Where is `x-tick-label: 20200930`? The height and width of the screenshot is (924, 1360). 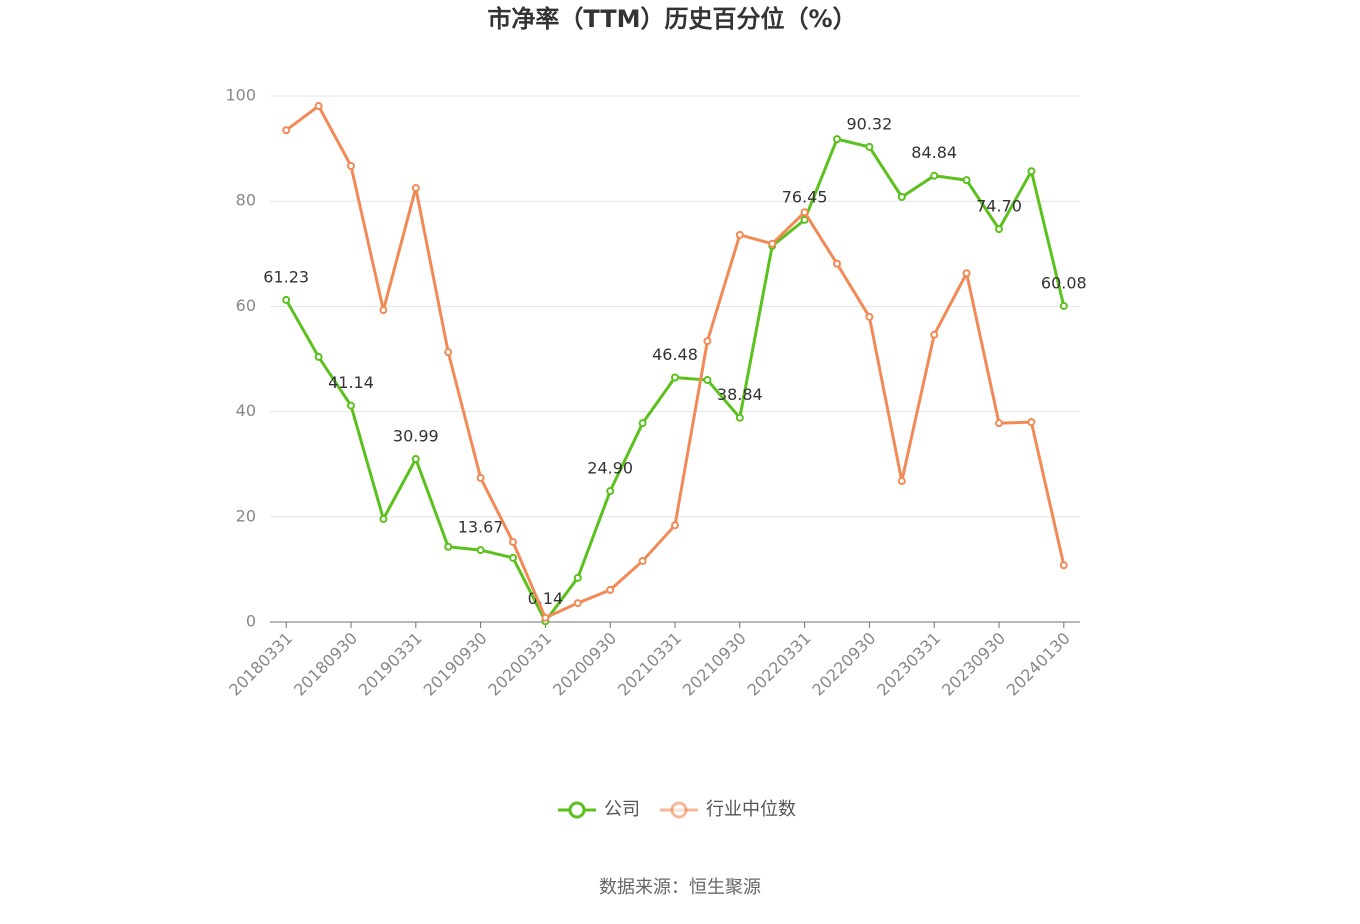 x-tick-label: 20200930 is located at coordinates (584, 664).